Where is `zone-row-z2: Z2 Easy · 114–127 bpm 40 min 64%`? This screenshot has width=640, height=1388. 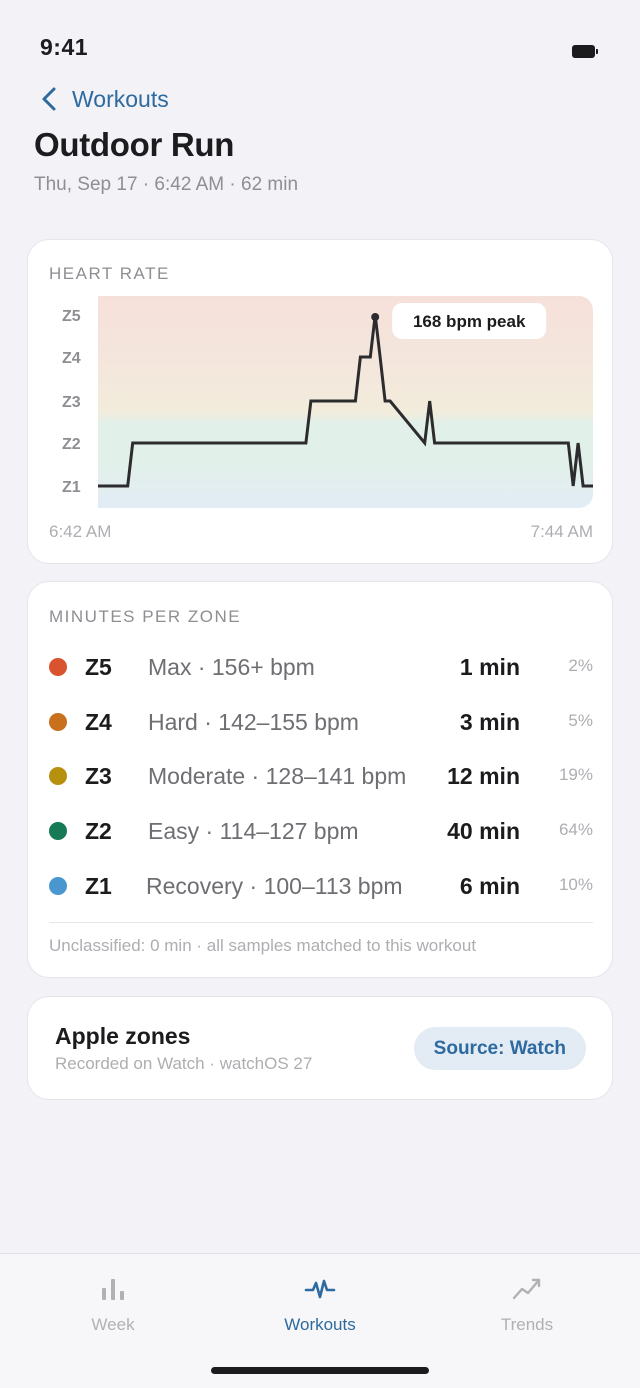 zone-row-z2: Z2 Easy · 114–127 bpm 40 min 64% is located at coordinates (321, 831).